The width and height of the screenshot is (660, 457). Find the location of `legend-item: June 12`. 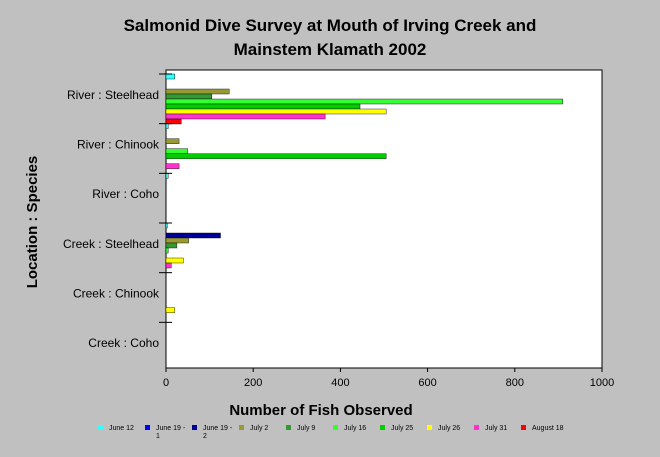

legend-item: June 12 is located at coordinates (116, 428).